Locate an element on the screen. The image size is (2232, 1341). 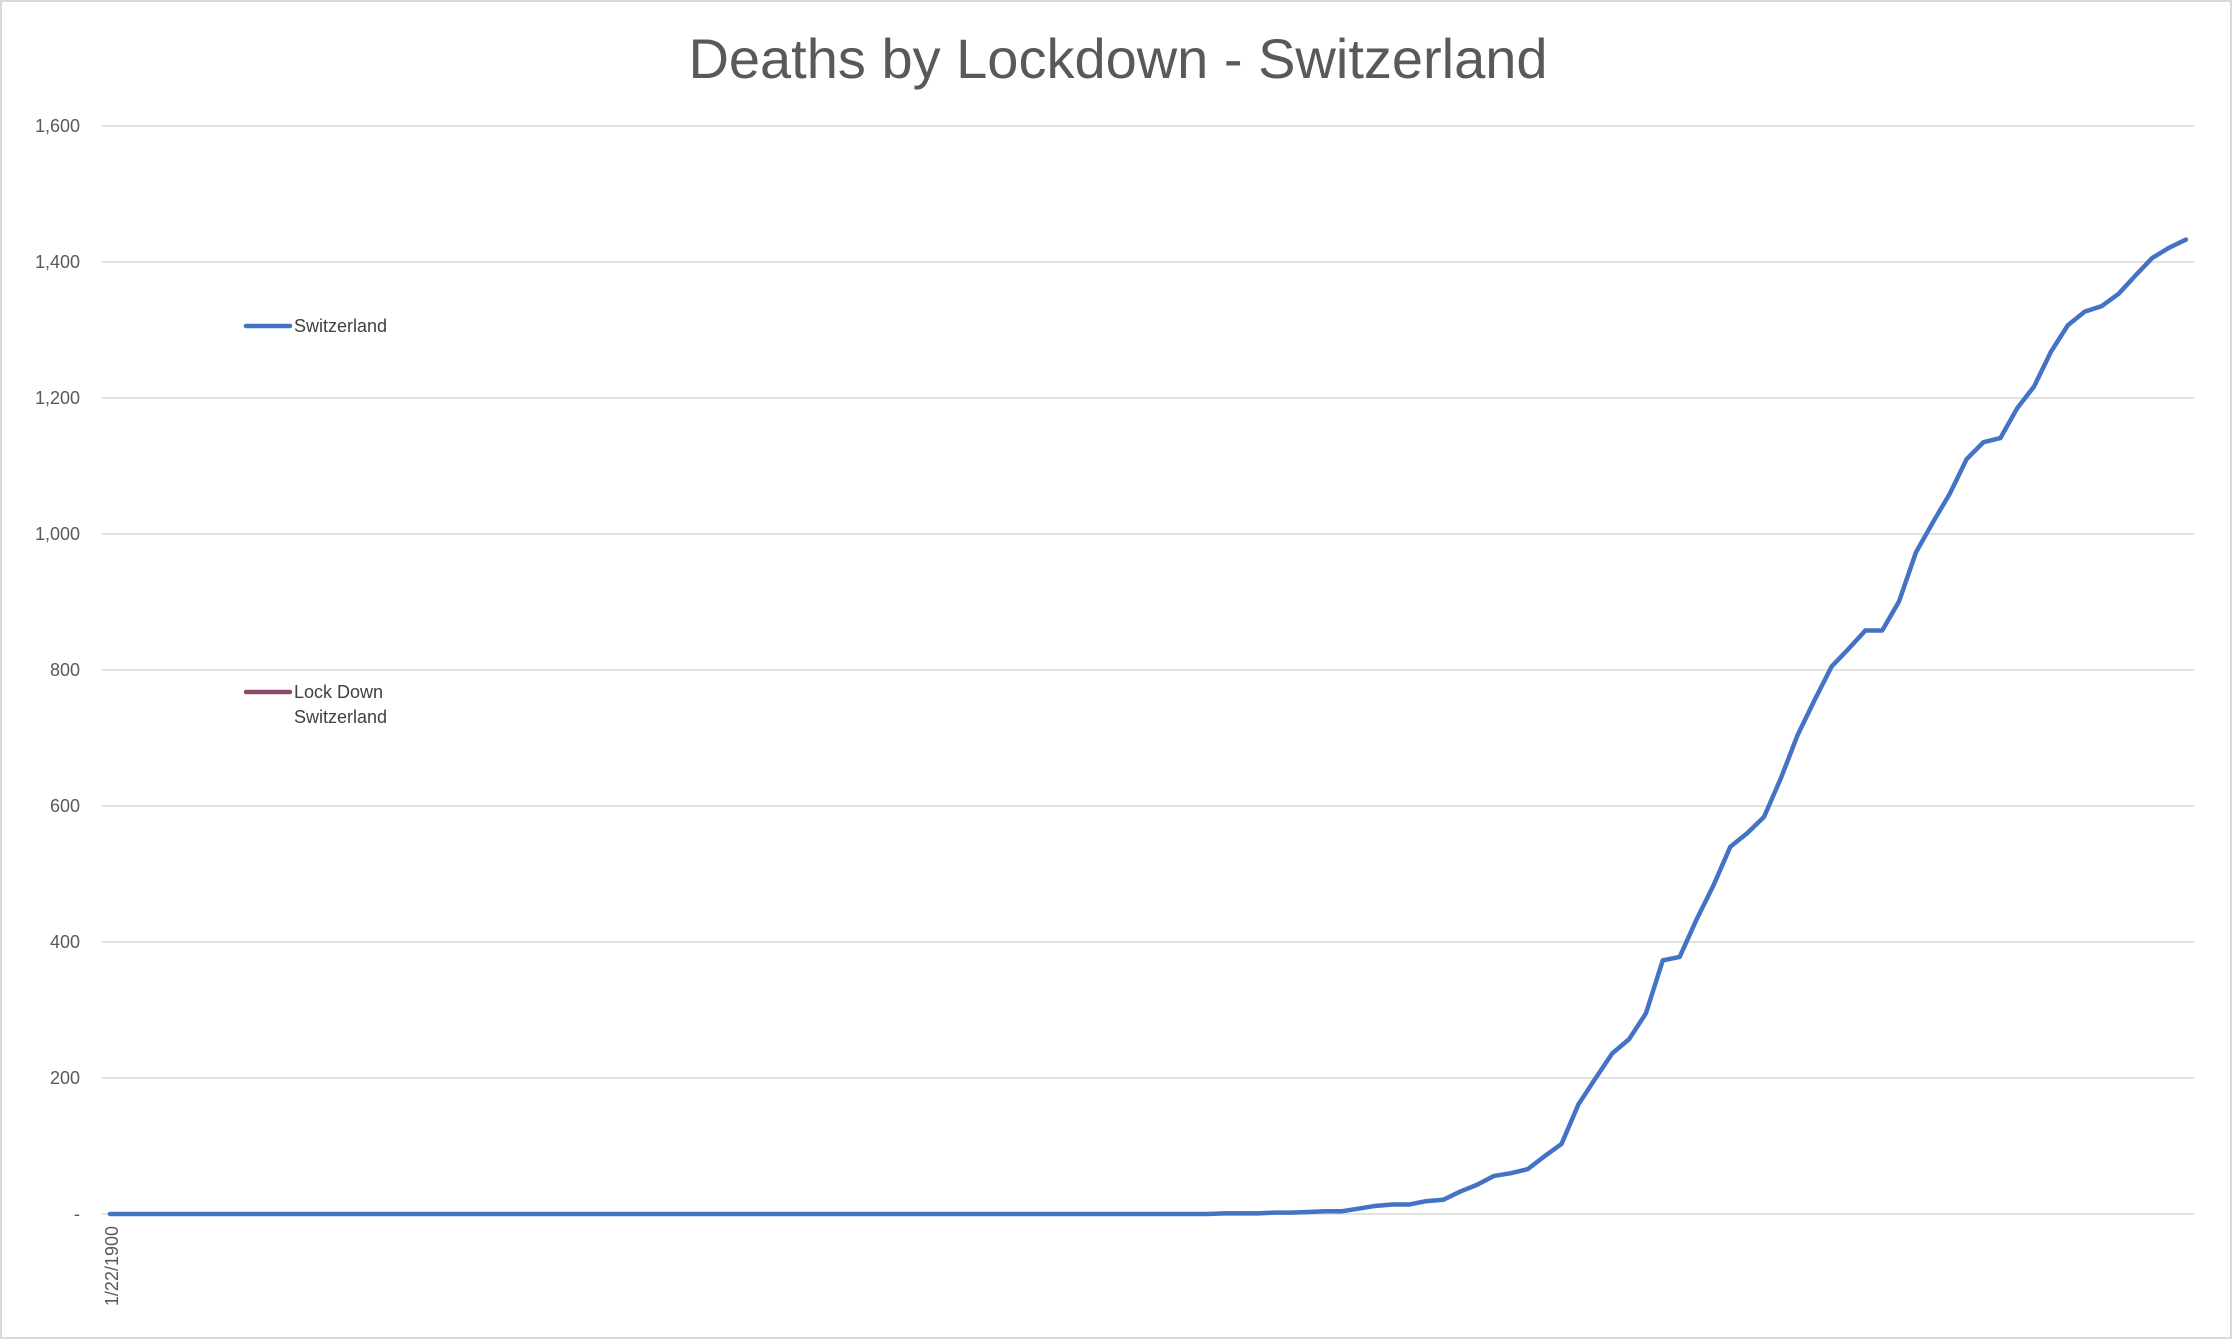
y-tick-label: 1,000 is located at coordinates (57, 534).